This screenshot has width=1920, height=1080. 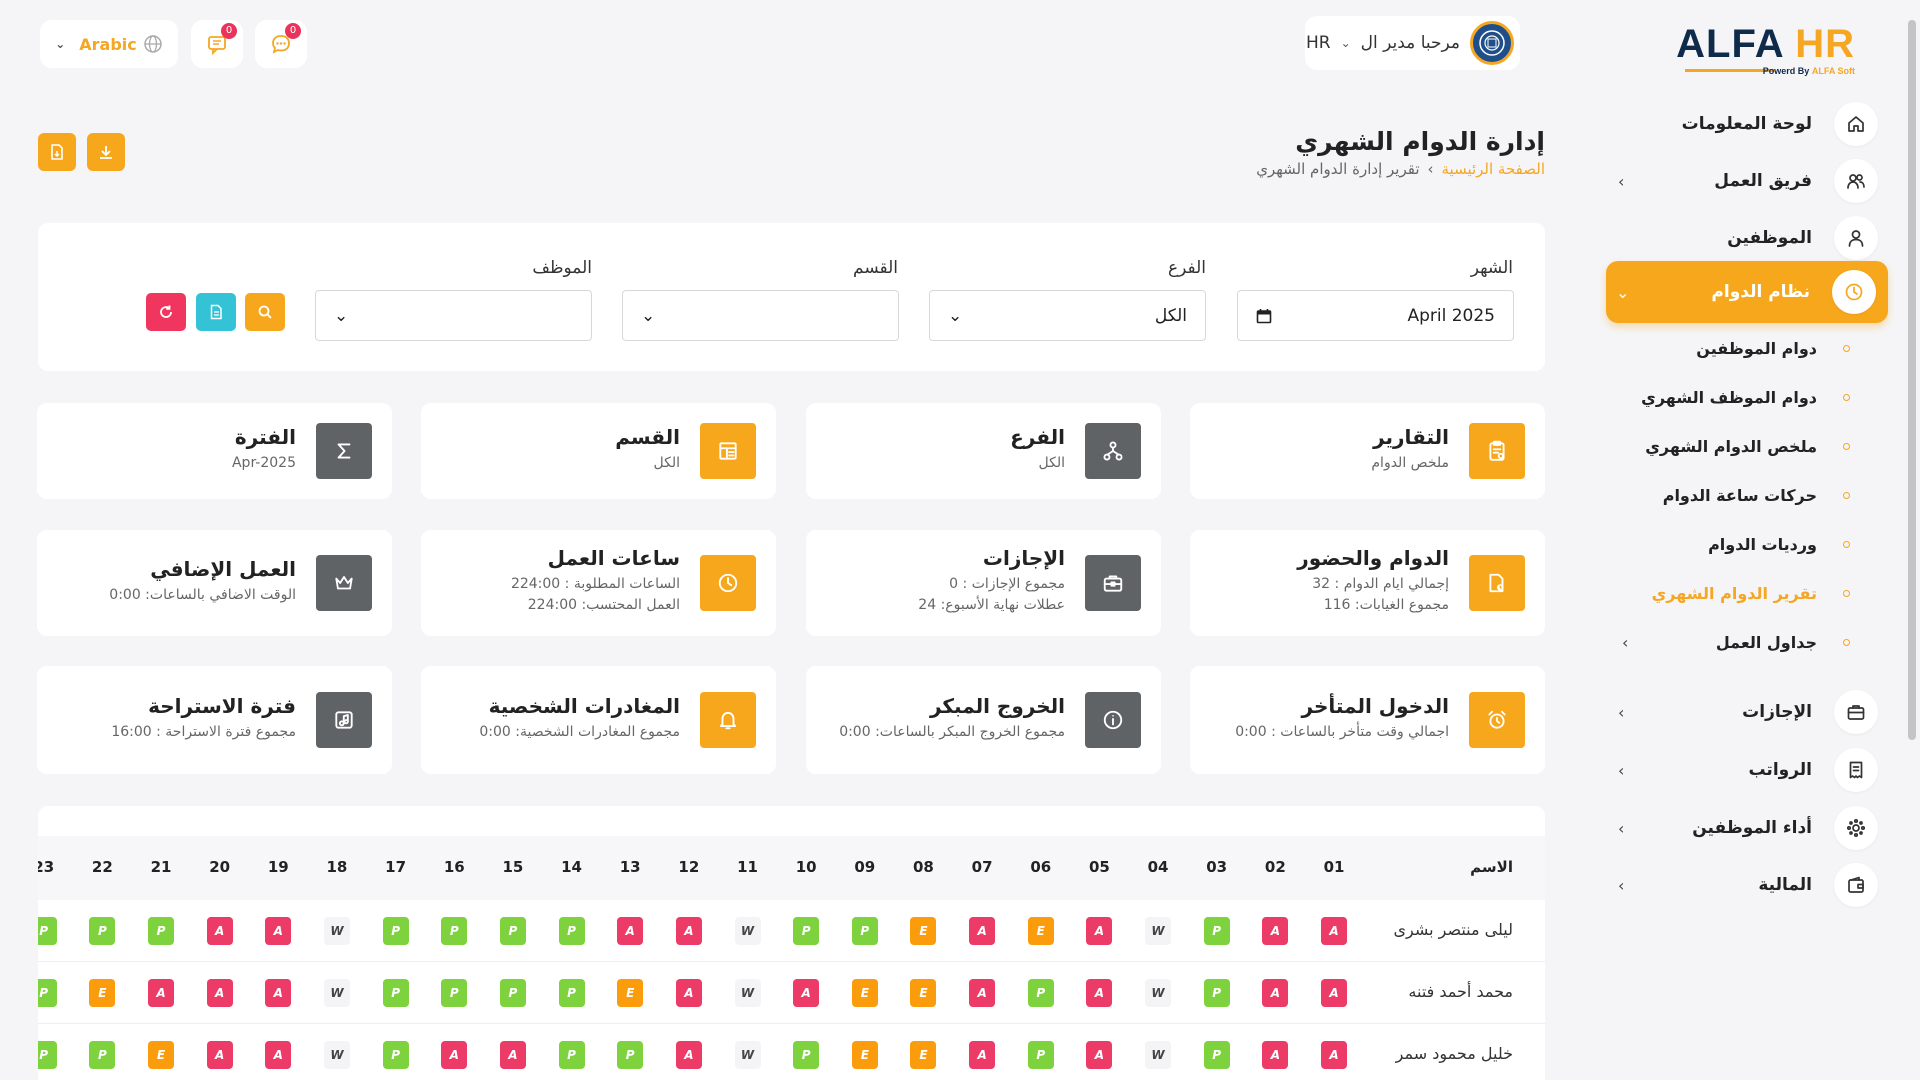 What do you see at coordinates (396, 867) in the screenshot?
I see `column-header-day: 17` at bounding box center [396, 867].